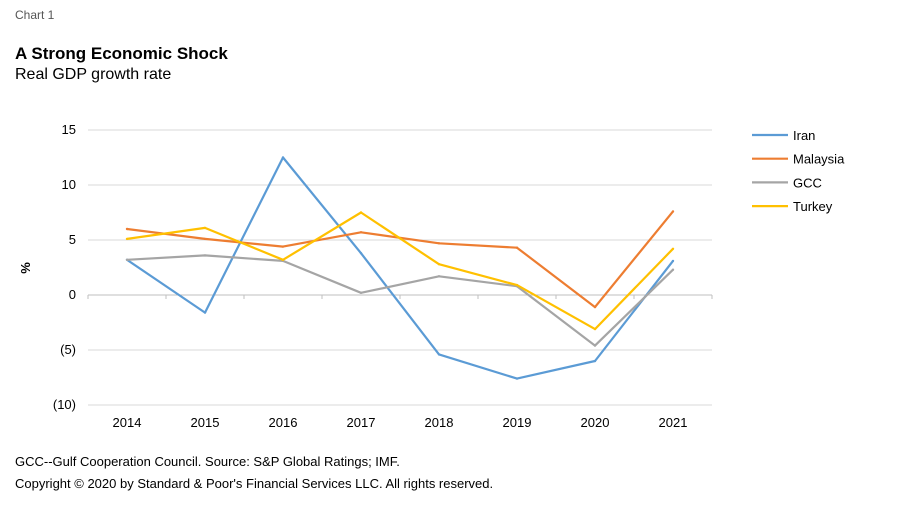 The height and width of the screenshot is (507, 900). Describe the element at coordinates (819, 159) in the screenshot. I see `legend-label: Malaysia` at that location.